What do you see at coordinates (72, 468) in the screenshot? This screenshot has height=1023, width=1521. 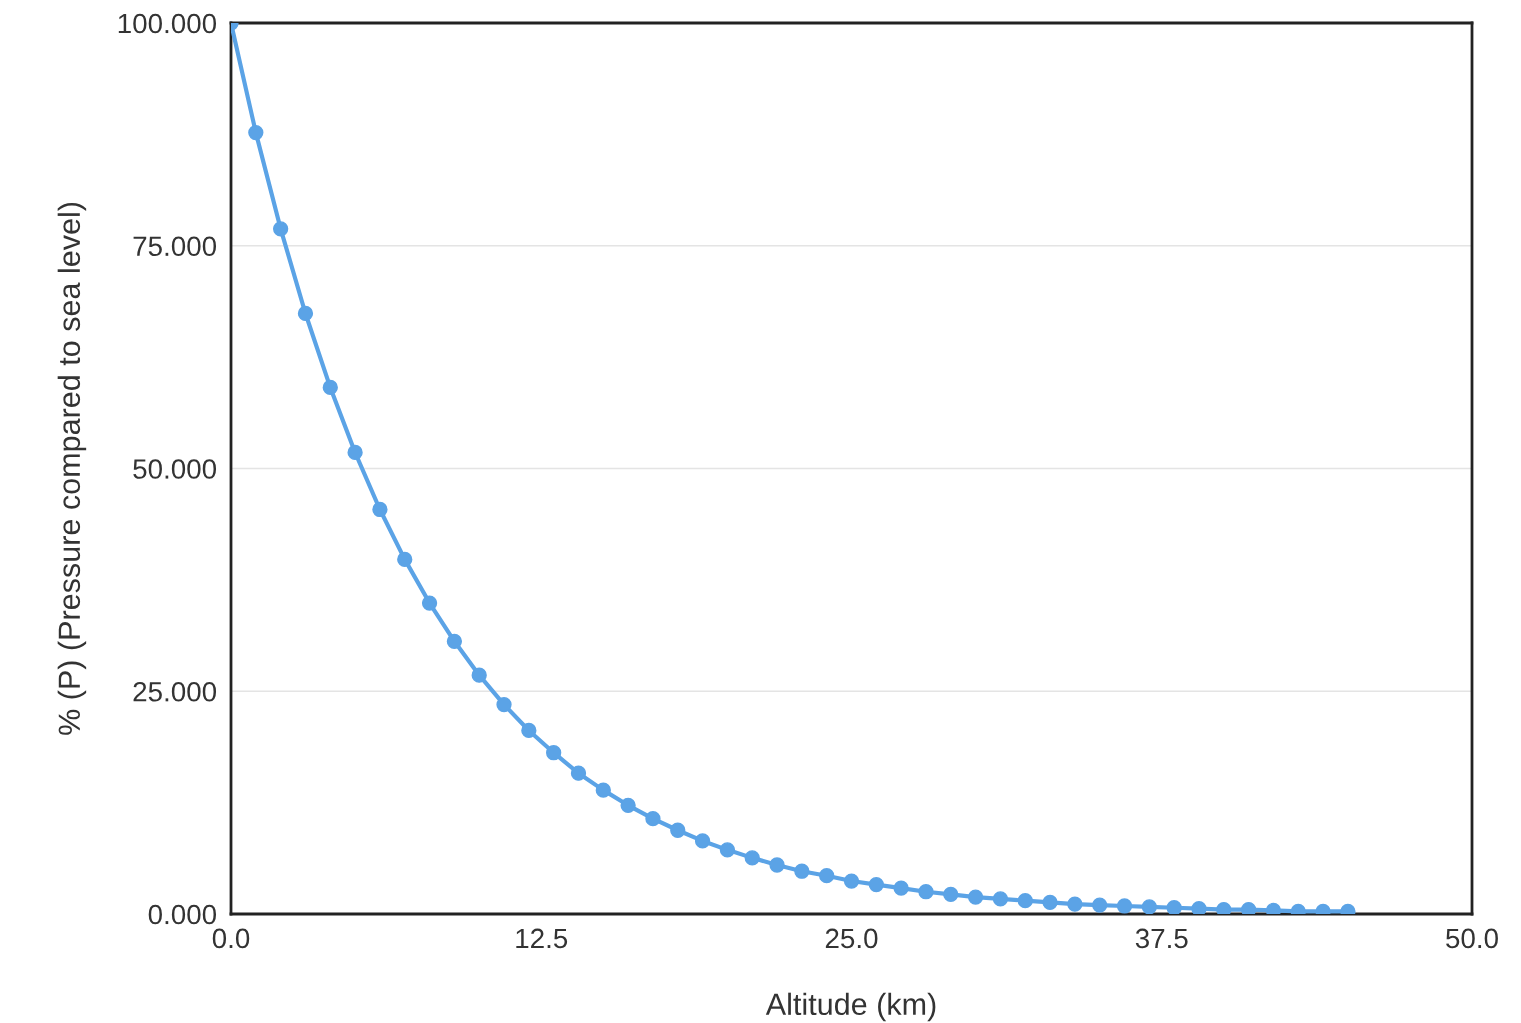 I see `y-axis-title: % (P) (Pressure compared to sea level)` at bounding box center [72, 468].